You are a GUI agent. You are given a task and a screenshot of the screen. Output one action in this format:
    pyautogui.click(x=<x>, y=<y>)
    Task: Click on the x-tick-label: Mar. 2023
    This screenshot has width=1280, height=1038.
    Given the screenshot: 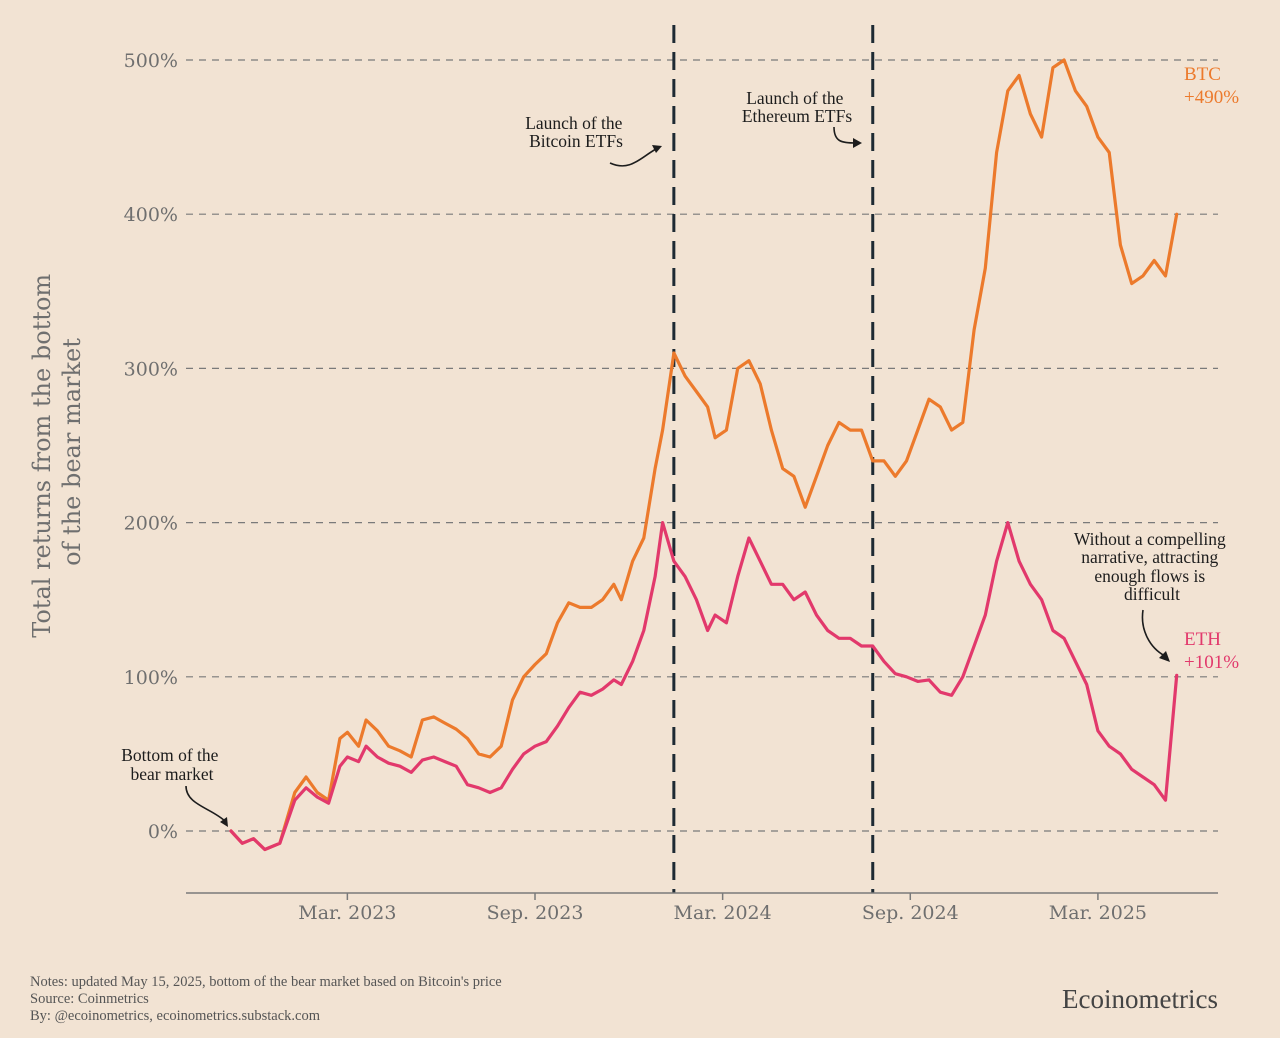 What is the action you would take?
    pyautogui.click(x=347, y=913)
    